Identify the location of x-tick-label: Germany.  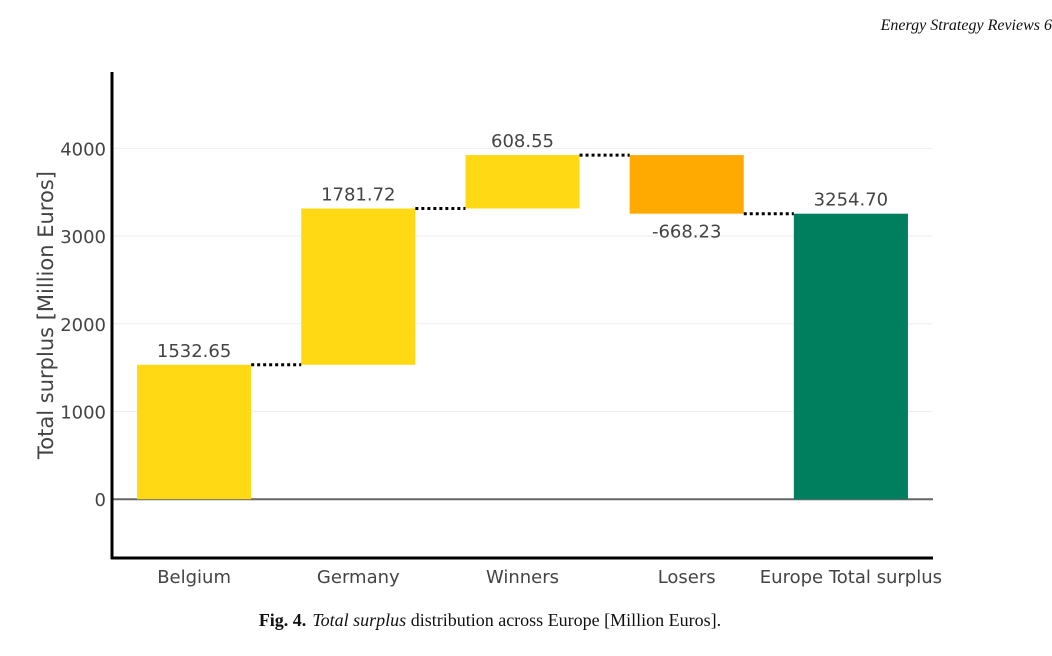
(358, 577).